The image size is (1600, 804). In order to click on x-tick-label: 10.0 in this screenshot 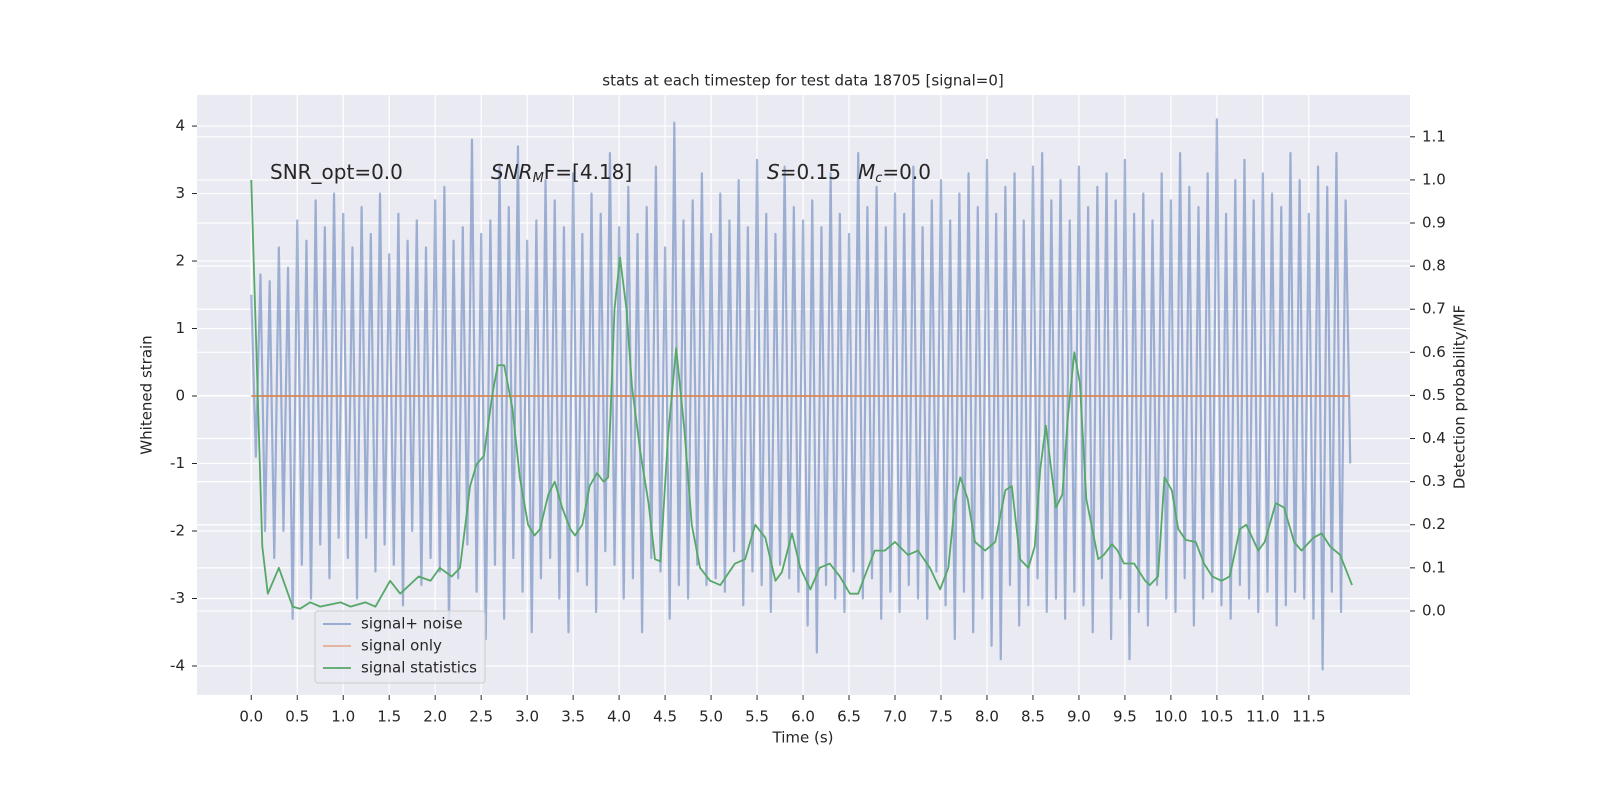, I will do `click(1170, 717)`.